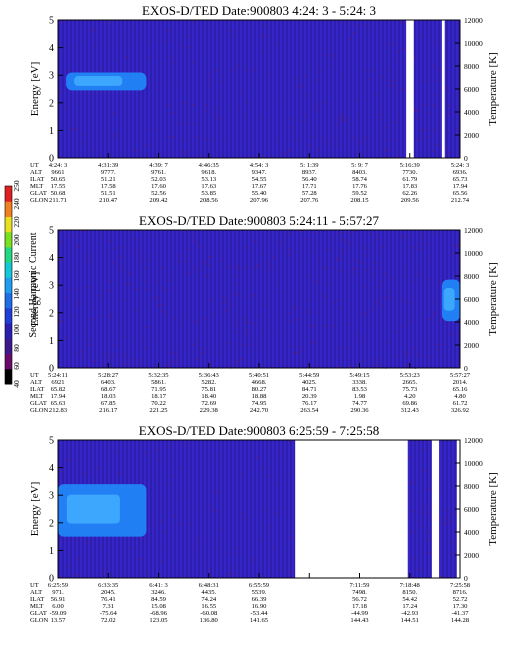 The image size is (505, 649). What do you see at coordinates (466, 578) in the screenshot?
I see `y2-tick-label: 0` at bounding box center [466, 578].